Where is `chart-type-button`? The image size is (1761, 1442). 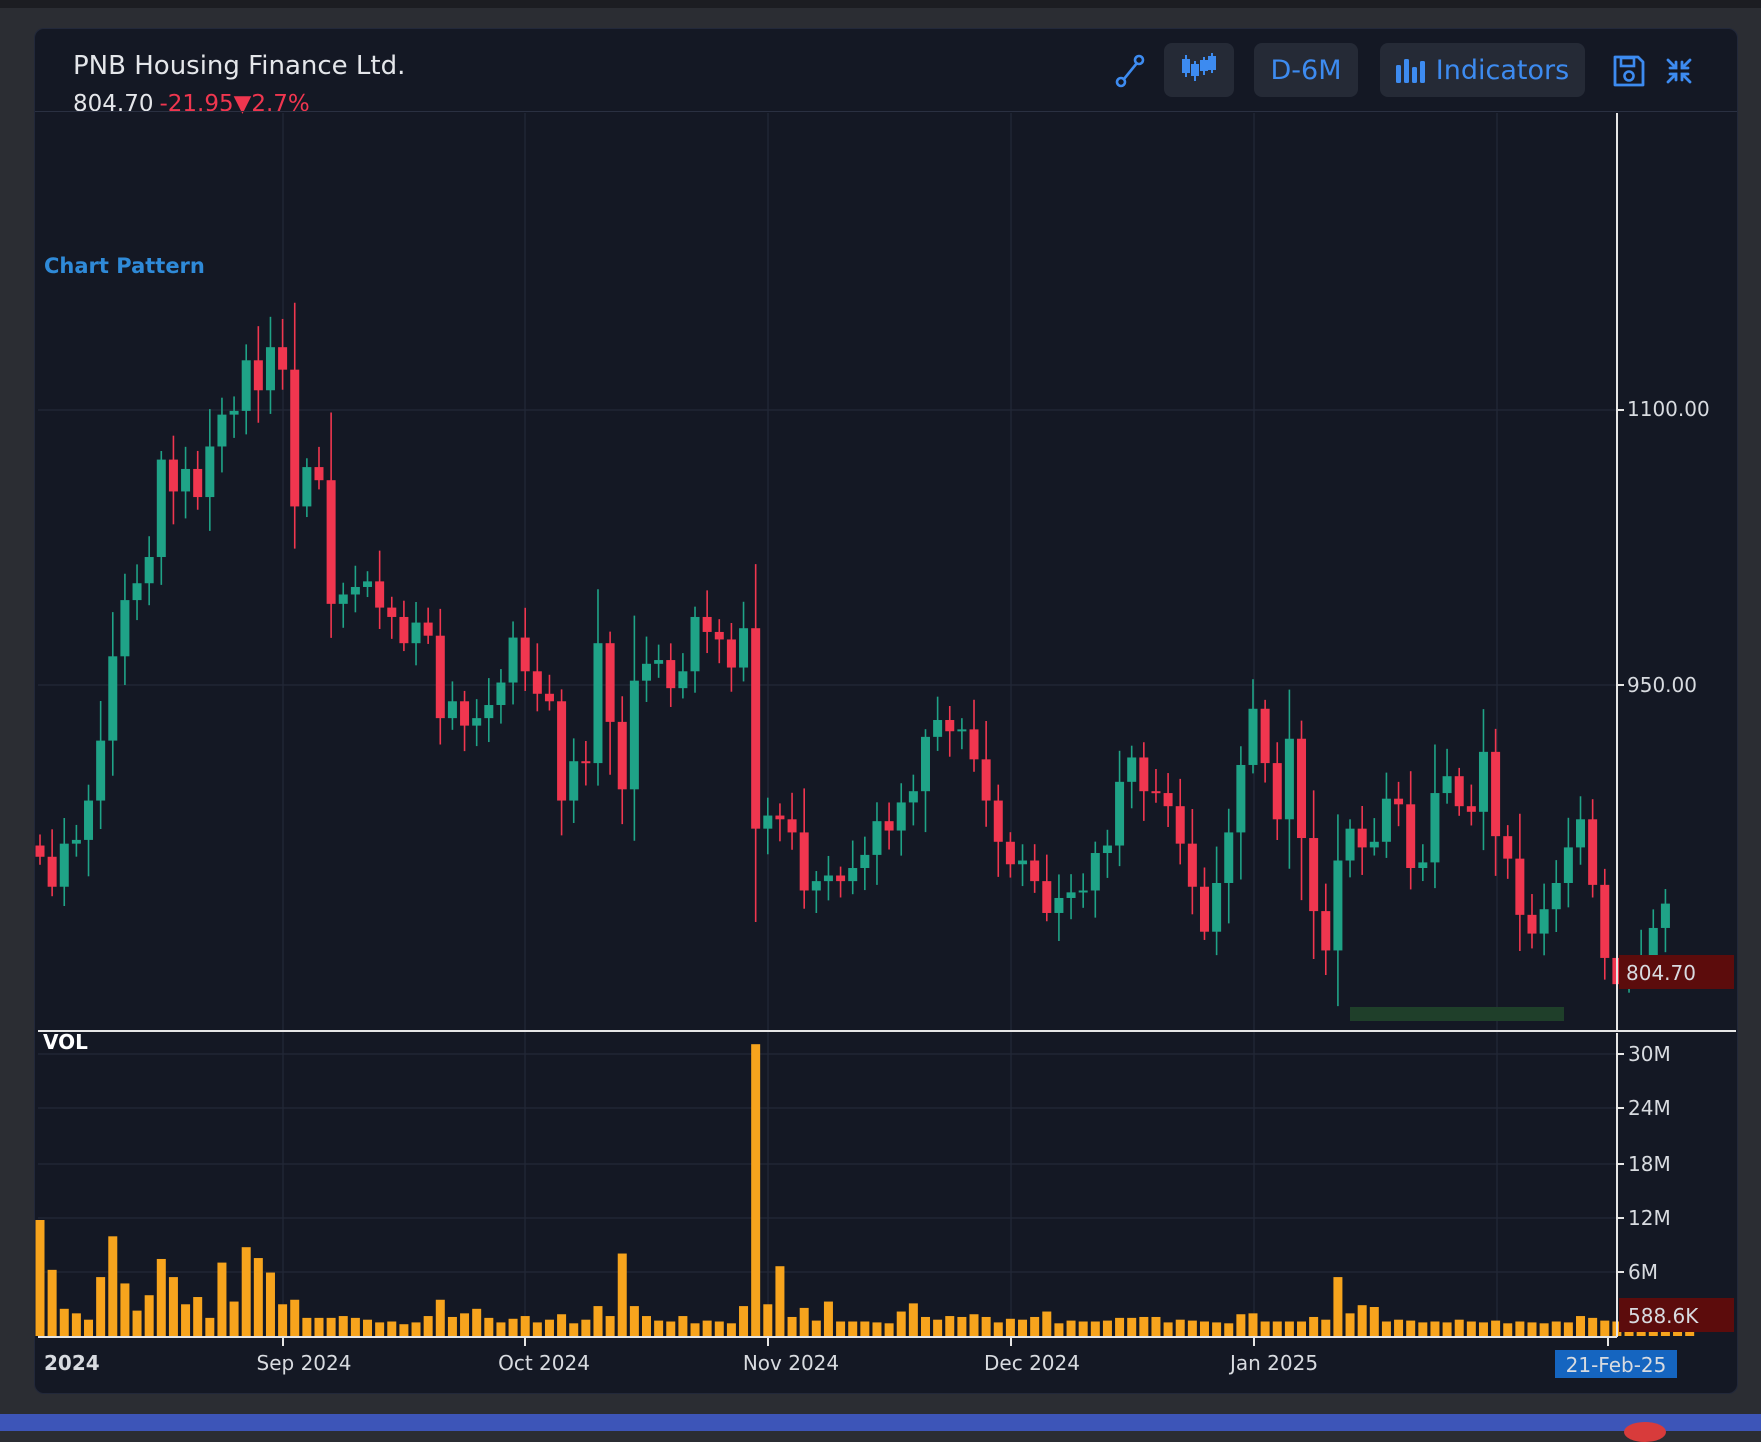 chart-type-button is located at coordinates (1199, 70).